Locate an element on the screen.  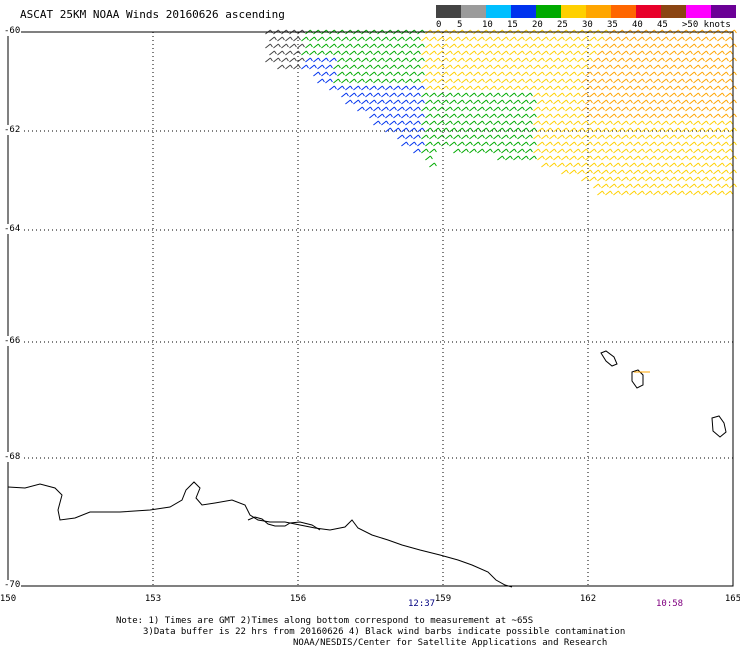
balleny-island-south is located at coordinates (719, 426).